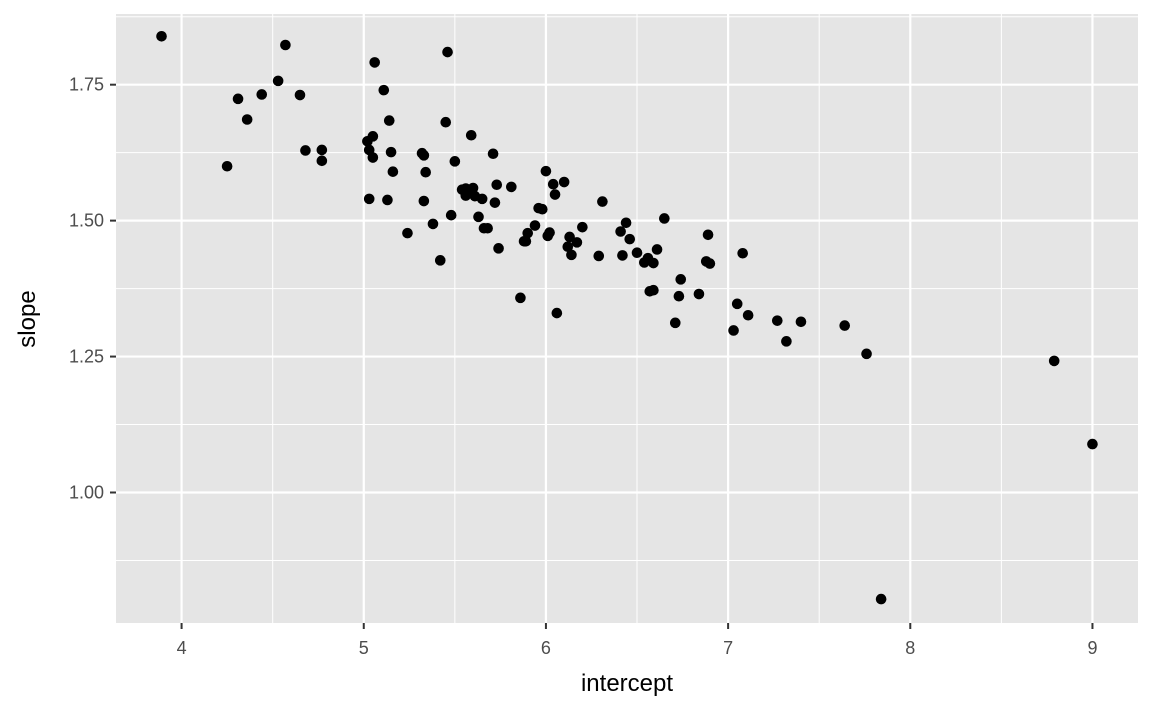 This screenshot has width=1152, height=711. What do you see at coordinates (637, 640) in the screenshot?
I see `x-axis: 4 5 6 7 8 9` at bounding box center [637, 640].